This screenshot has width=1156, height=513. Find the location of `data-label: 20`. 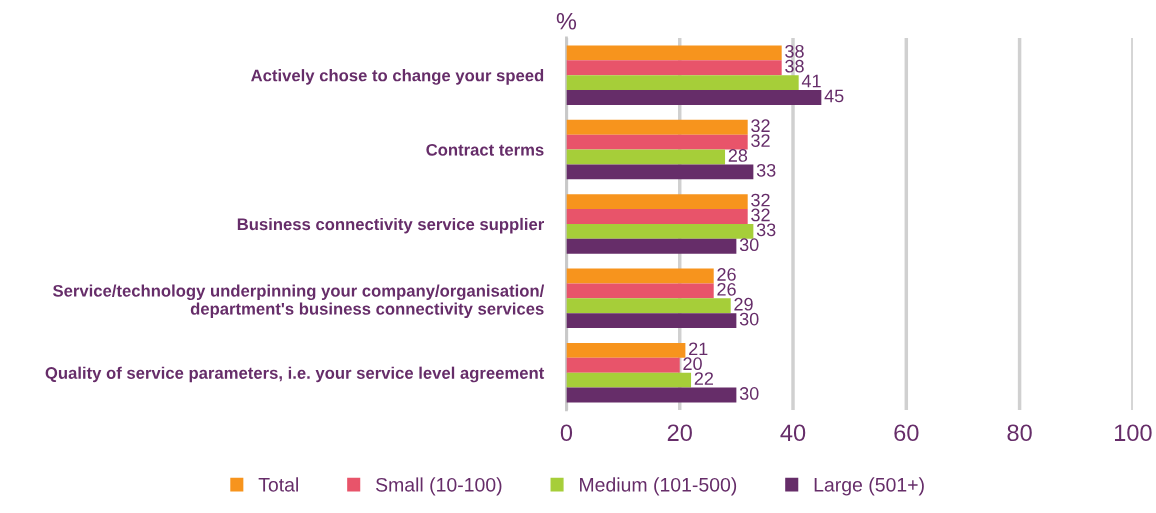

data-label: 20 is located at coordinates (692, 364).